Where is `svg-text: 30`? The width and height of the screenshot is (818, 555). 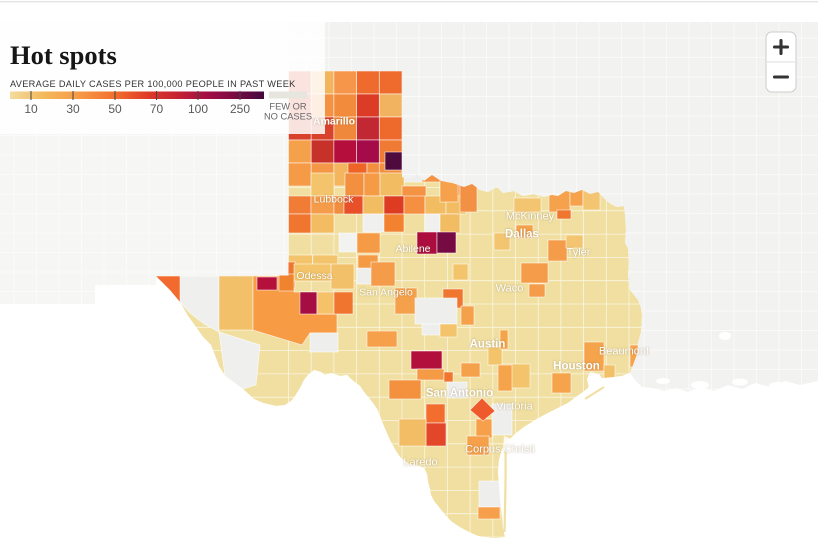
svg-text: 30 is located at coordinates (73, 109).